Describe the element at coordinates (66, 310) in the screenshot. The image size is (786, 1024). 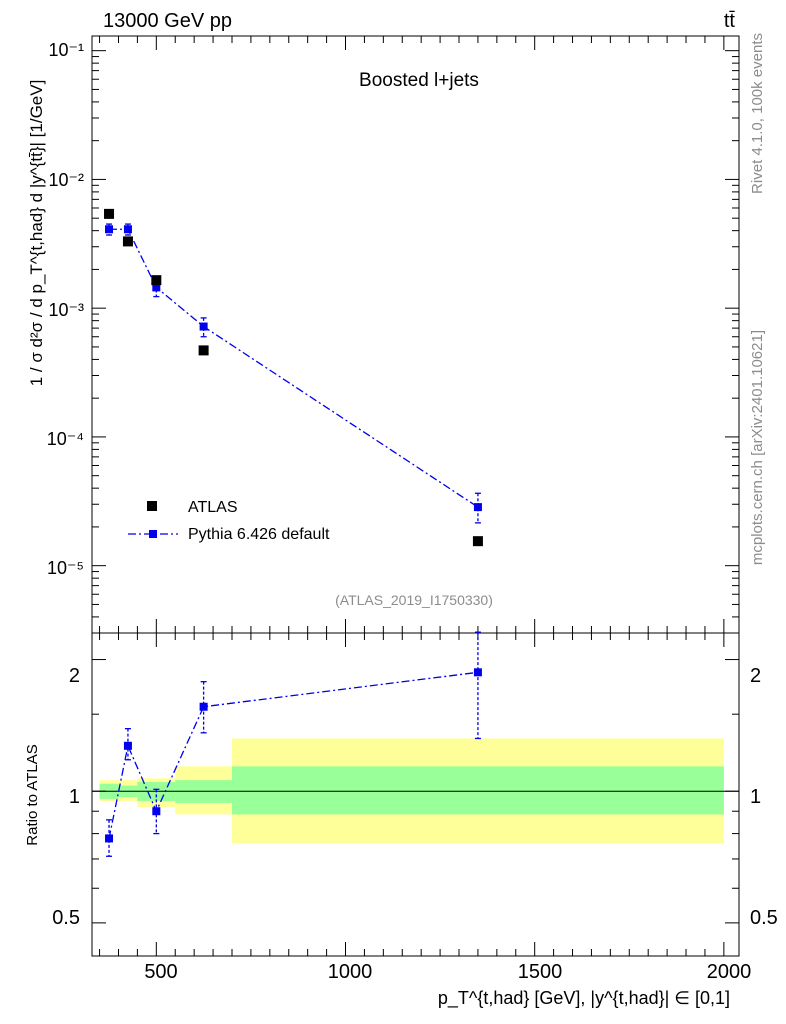
I see `main-tick-label-1e-3: 10⁻³` at that location.